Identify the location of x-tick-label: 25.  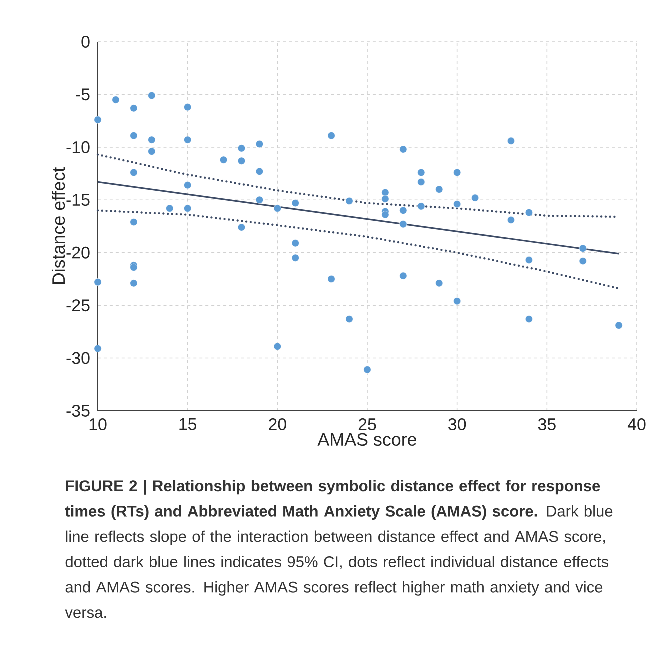
(367, 424).